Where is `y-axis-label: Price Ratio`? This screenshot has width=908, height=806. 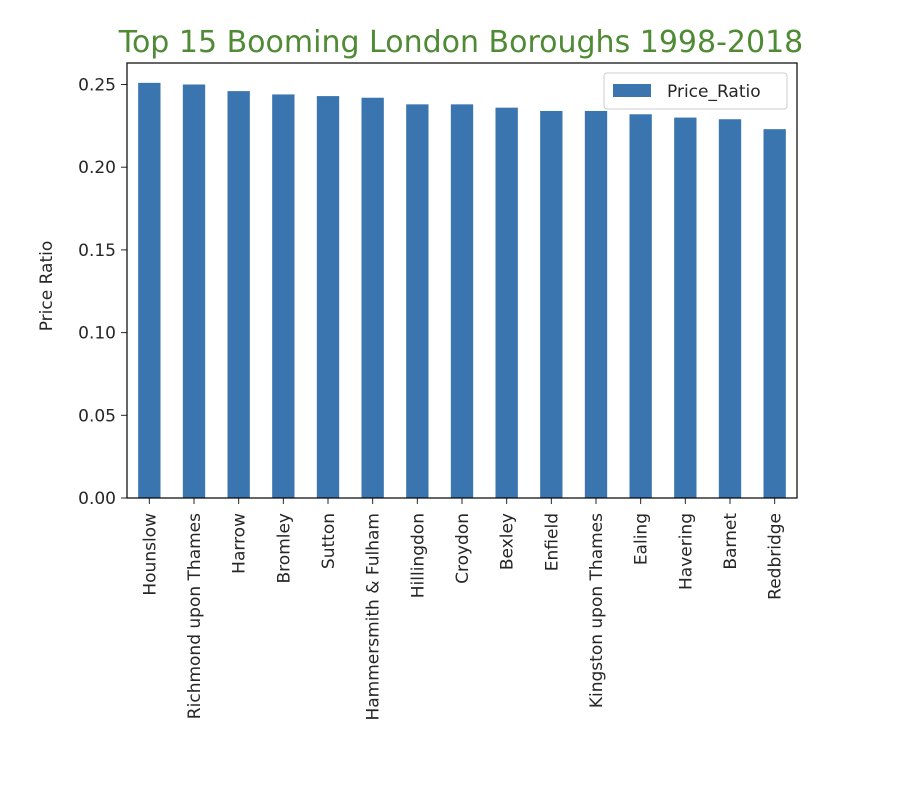 y-axis-label: Price Ratio is located at coordinates (47, 286).